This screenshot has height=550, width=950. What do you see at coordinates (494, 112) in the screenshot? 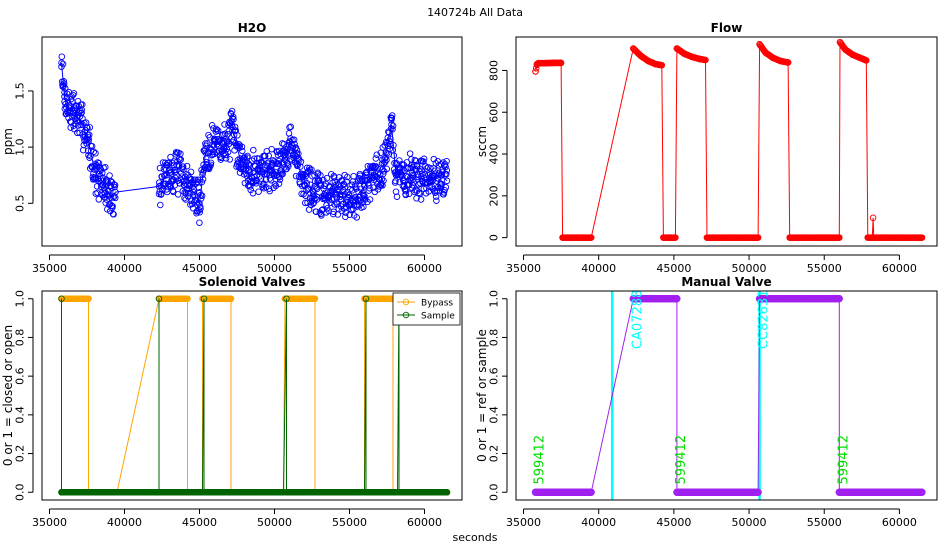
I see `flow-y-tick-label: 600` at bounding box center [494, 112].